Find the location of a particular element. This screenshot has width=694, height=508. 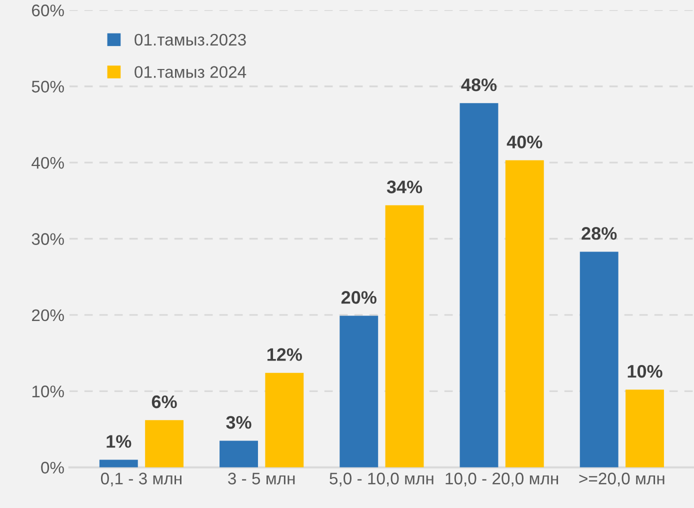

y-tick-label: 20% is located at coordinates (48, 315).